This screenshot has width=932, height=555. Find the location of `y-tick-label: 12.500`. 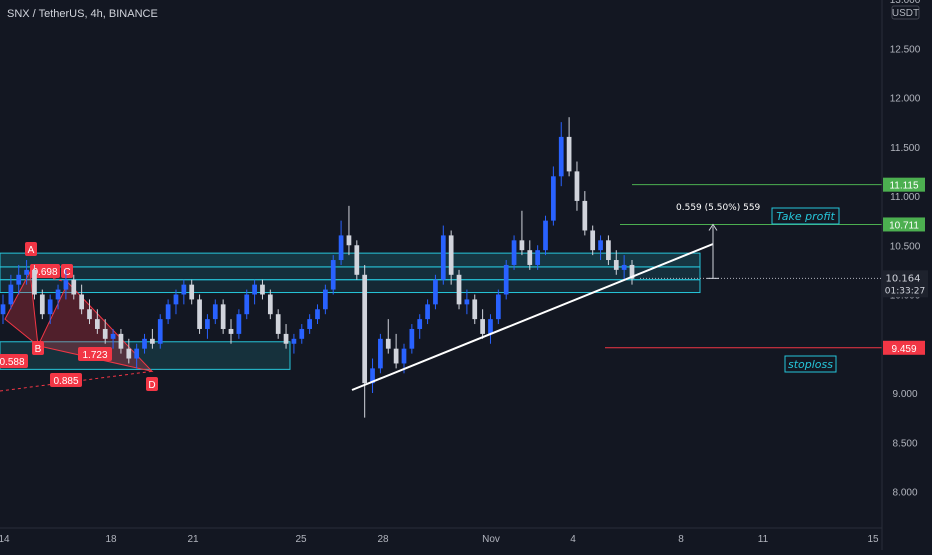

y-tick-label: 12.500 is located at coordinates (905, 49).